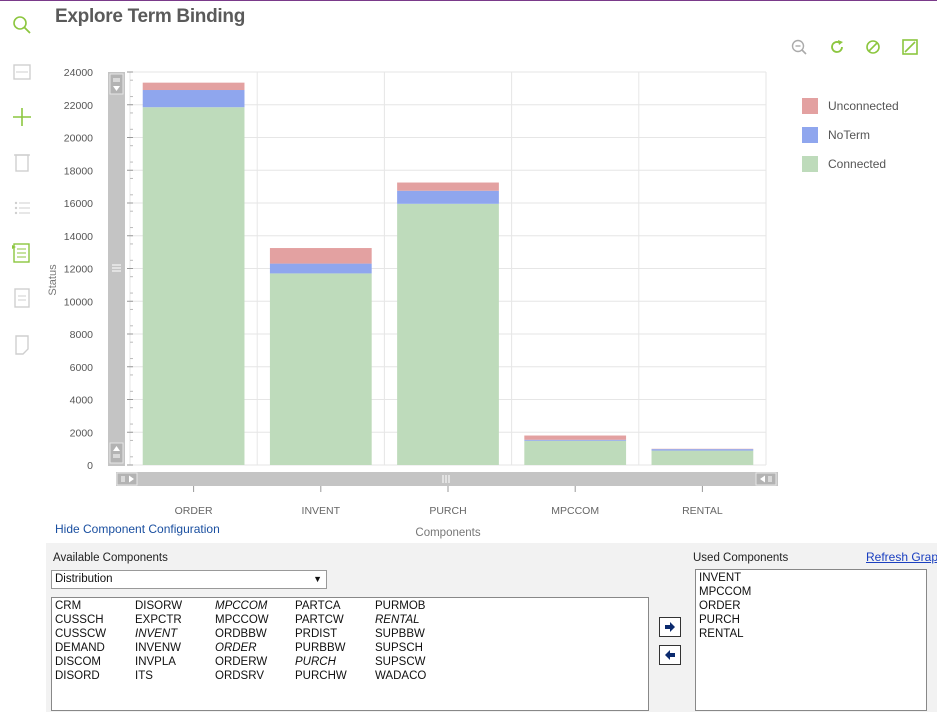 The height and width of the screenshot is (712, 937). What do you see at coordinates (702, 450) in the screenshot?
I see `bar-noterm-rental` at bounding box center [702, 450].